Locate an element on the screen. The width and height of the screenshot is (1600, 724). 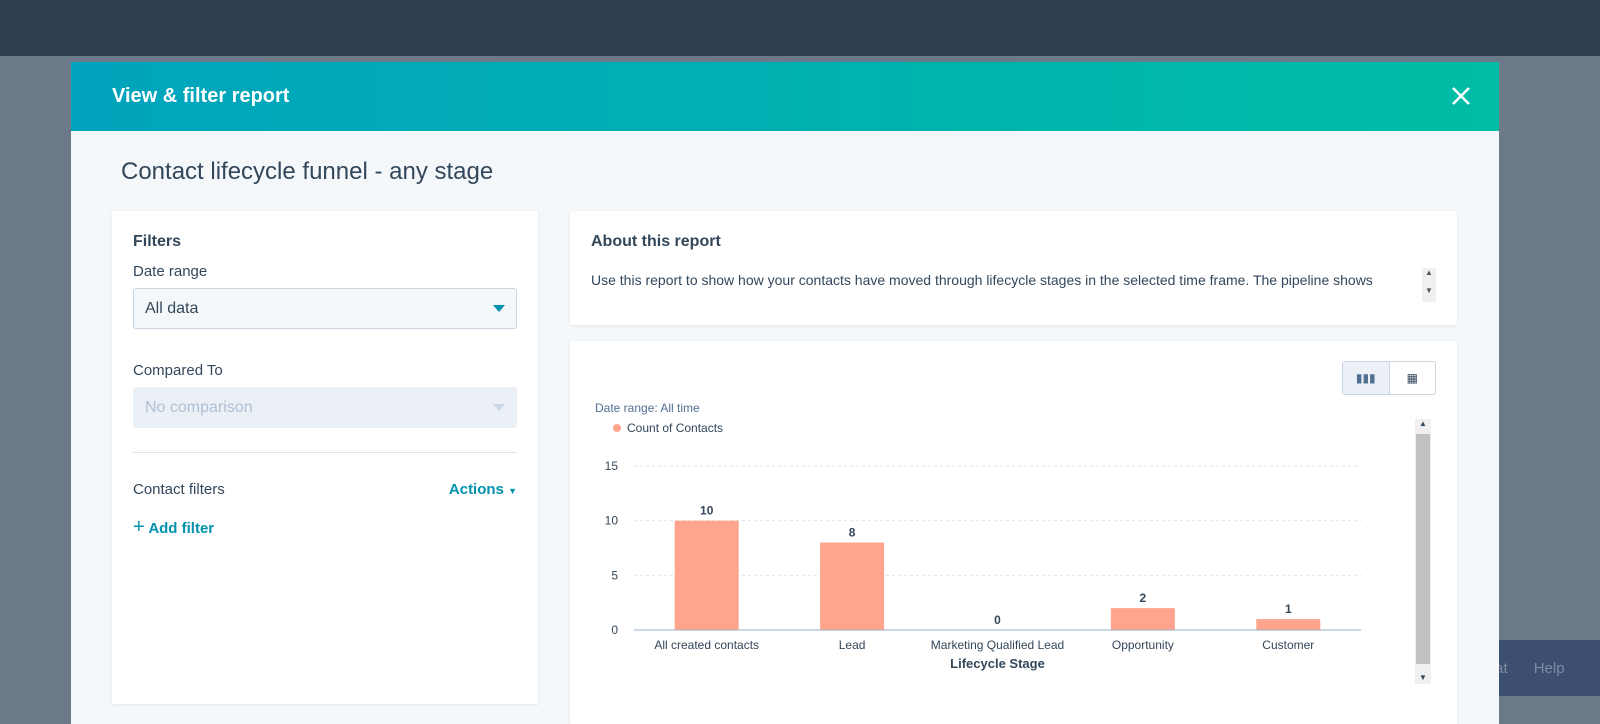
date-range-label: Date range is located at coordinates (170, 271).